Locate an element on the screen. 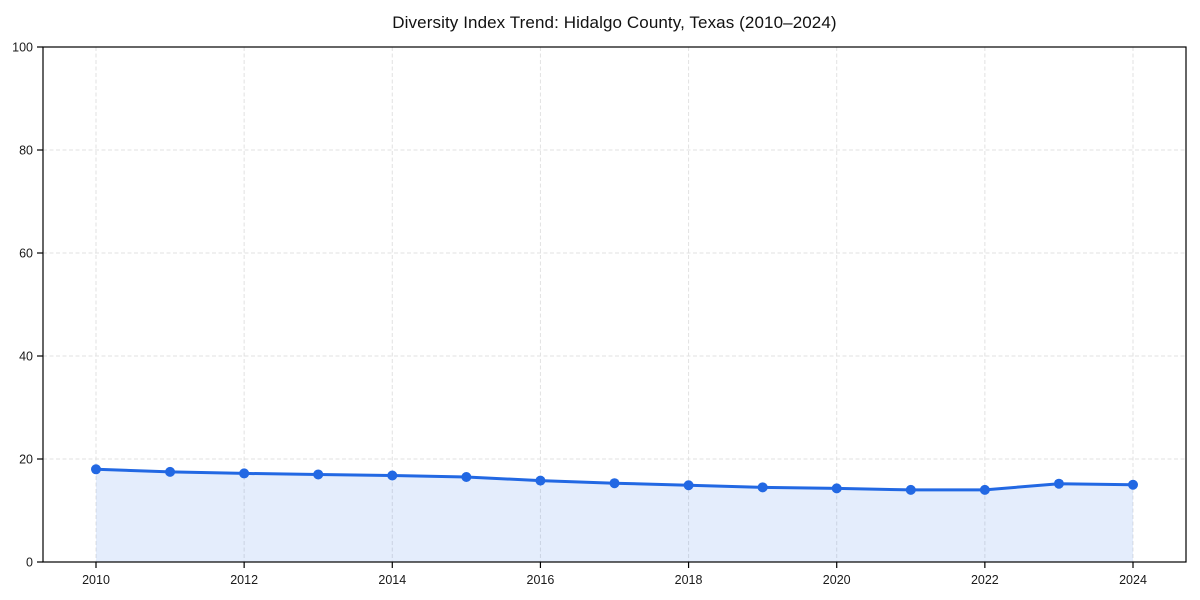  y-tick-label: 80 is located at coordinates (26, 151).